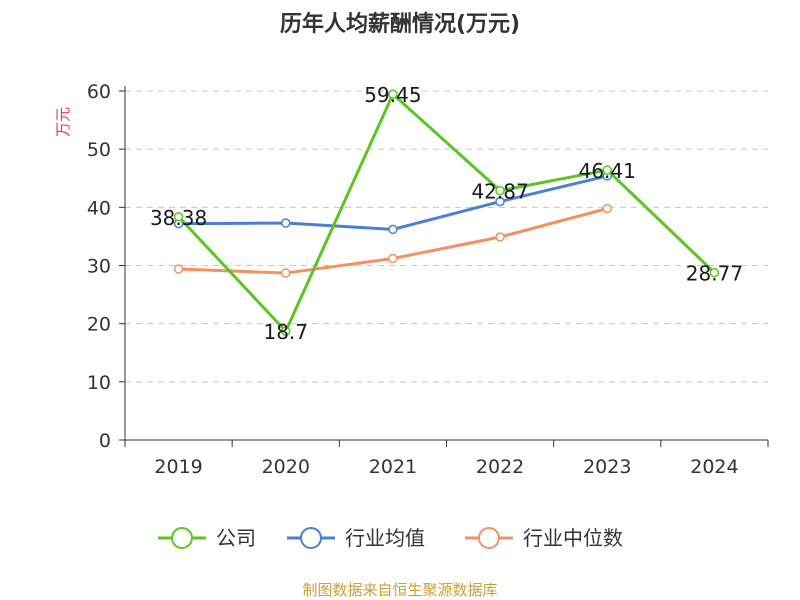 The image size is (800, 600). I want to click on y-tick-label: 20, so click(99, 325).